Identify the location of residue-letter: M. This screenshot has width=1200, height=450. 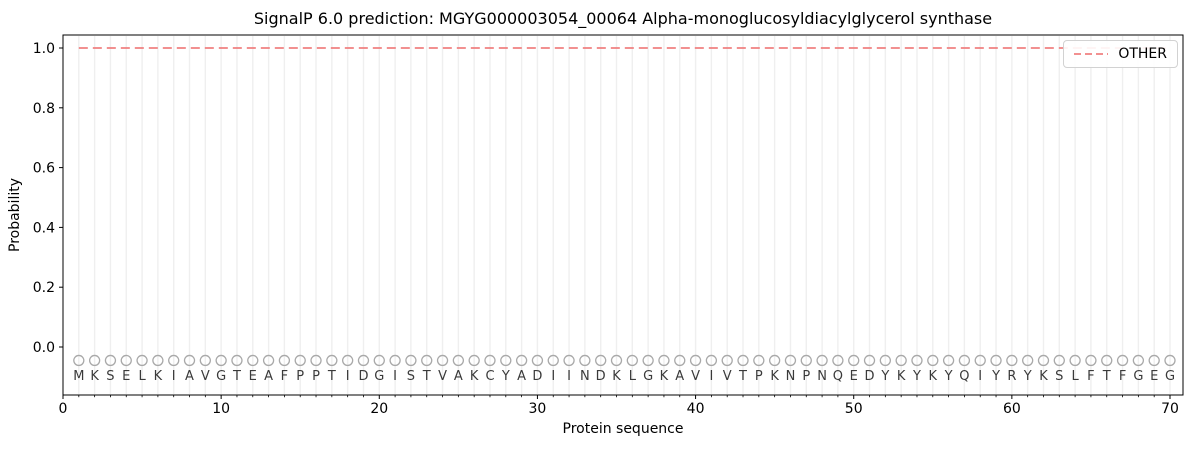
(78, 376).